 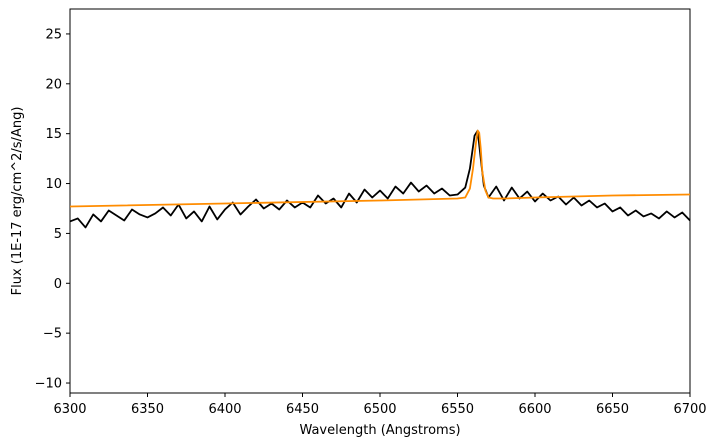 I want to click on y-tick-label: −5, so click(x=52, y=334).